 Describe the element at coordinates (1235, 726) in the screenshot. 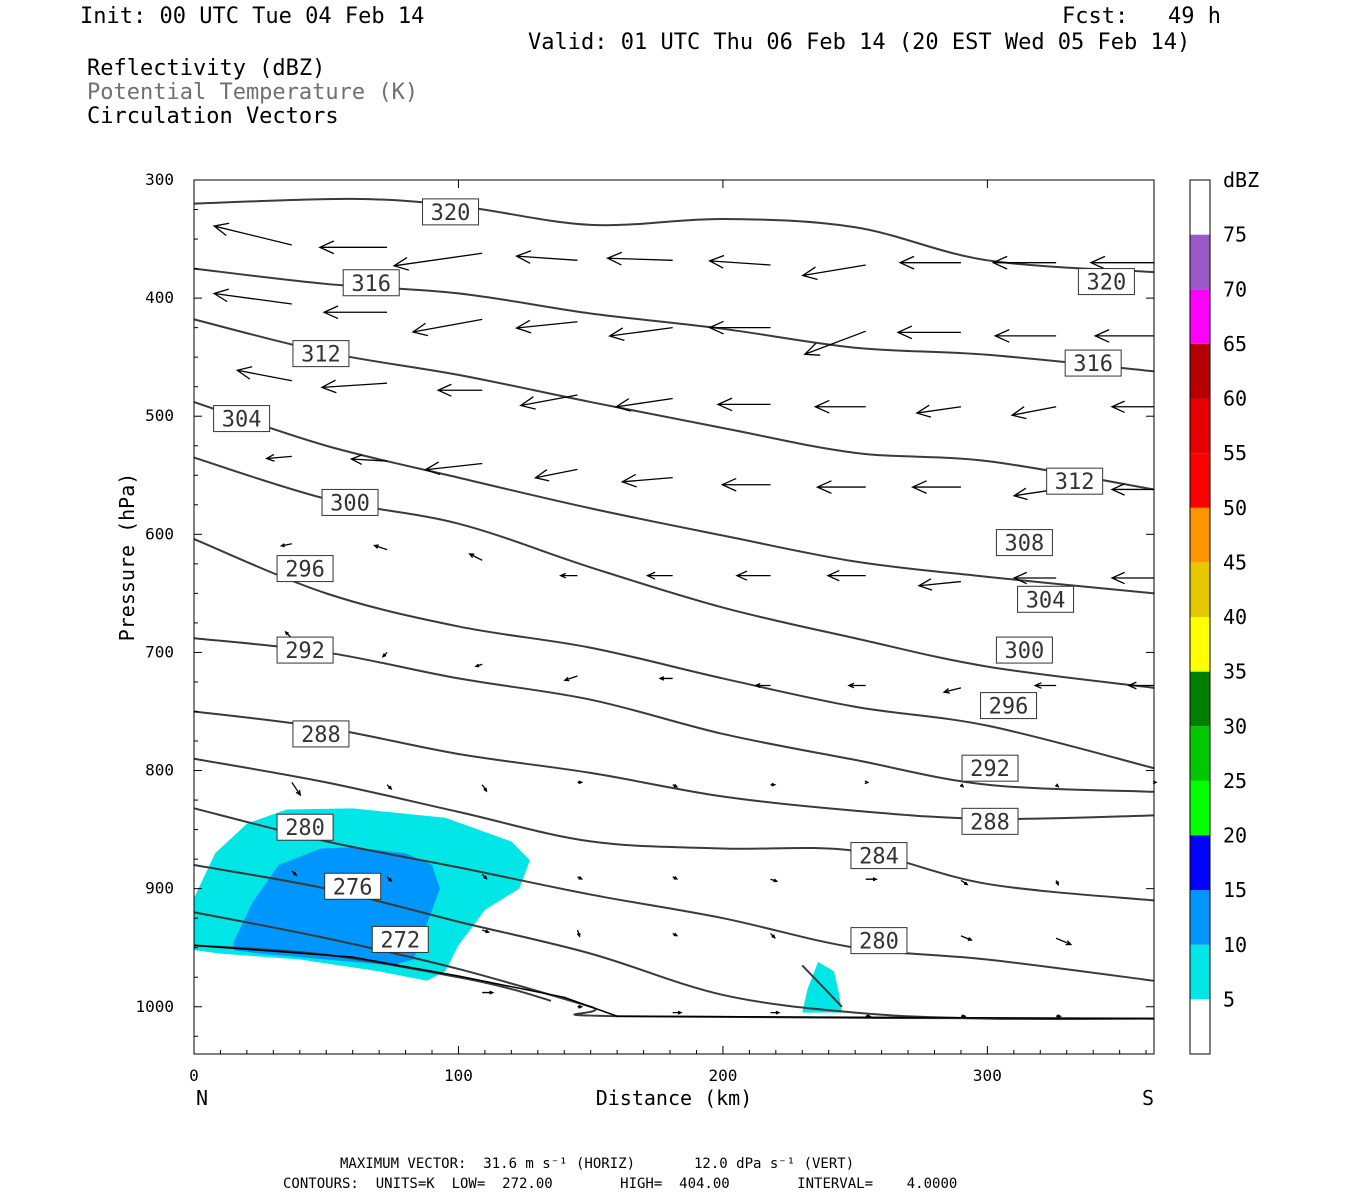

I see `colorbar-level-label: 30` at that location.